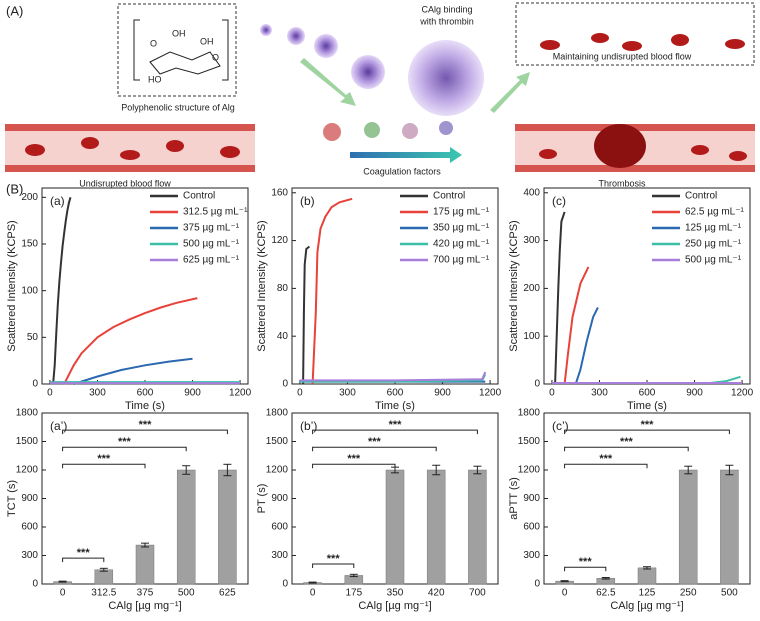  Describe the element at coordinates (207, 41) in the screenshot. I see `atom: OH` at that location.